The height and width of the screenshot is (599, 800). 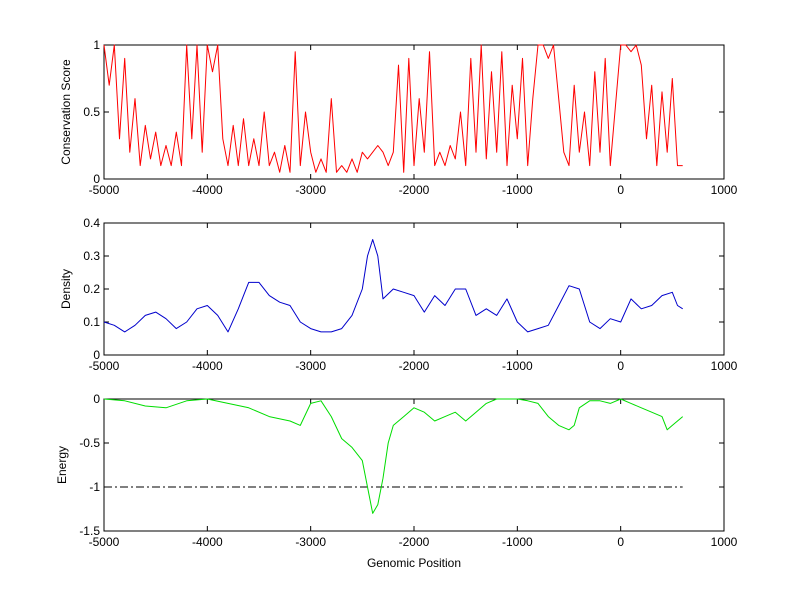 I want to click on y-tick-label: 0.5, so click(x=91, y=112).